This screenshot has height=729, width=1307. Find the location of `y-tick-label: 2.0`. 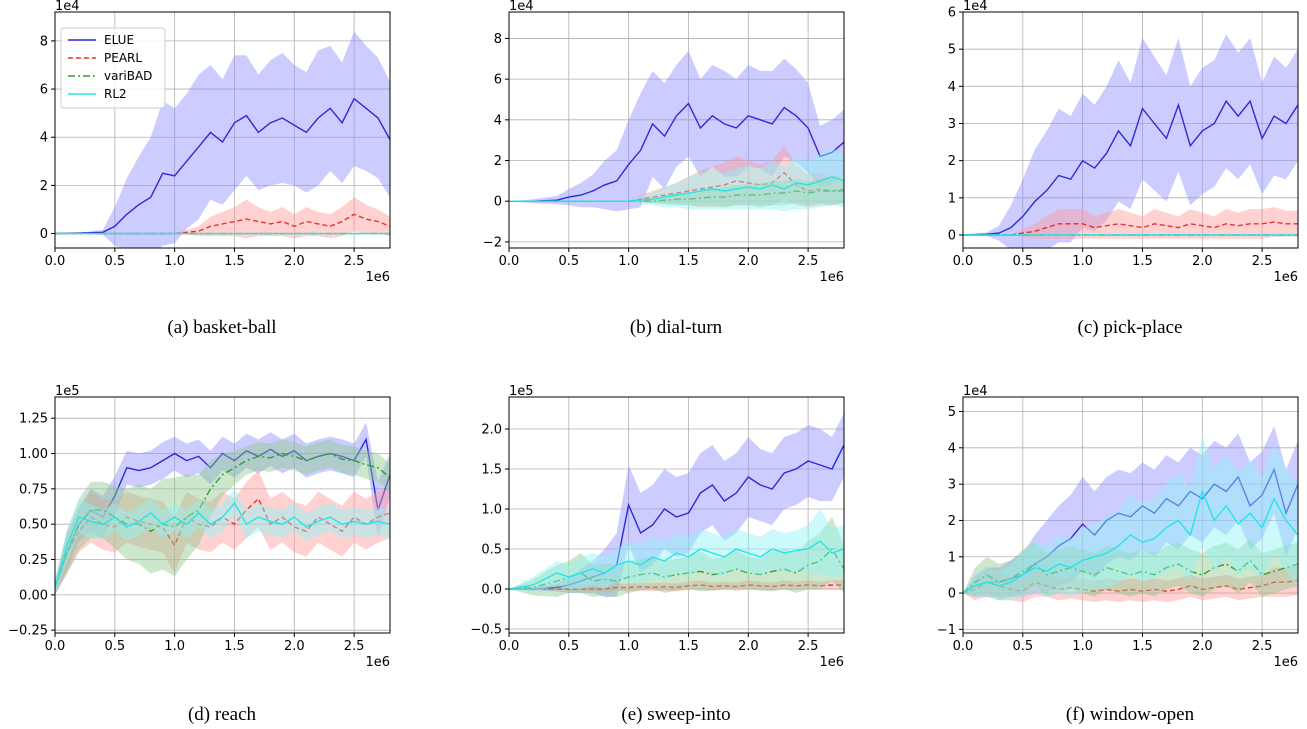

y-tick-label: 2.0 is located at coordinates (491, 430).